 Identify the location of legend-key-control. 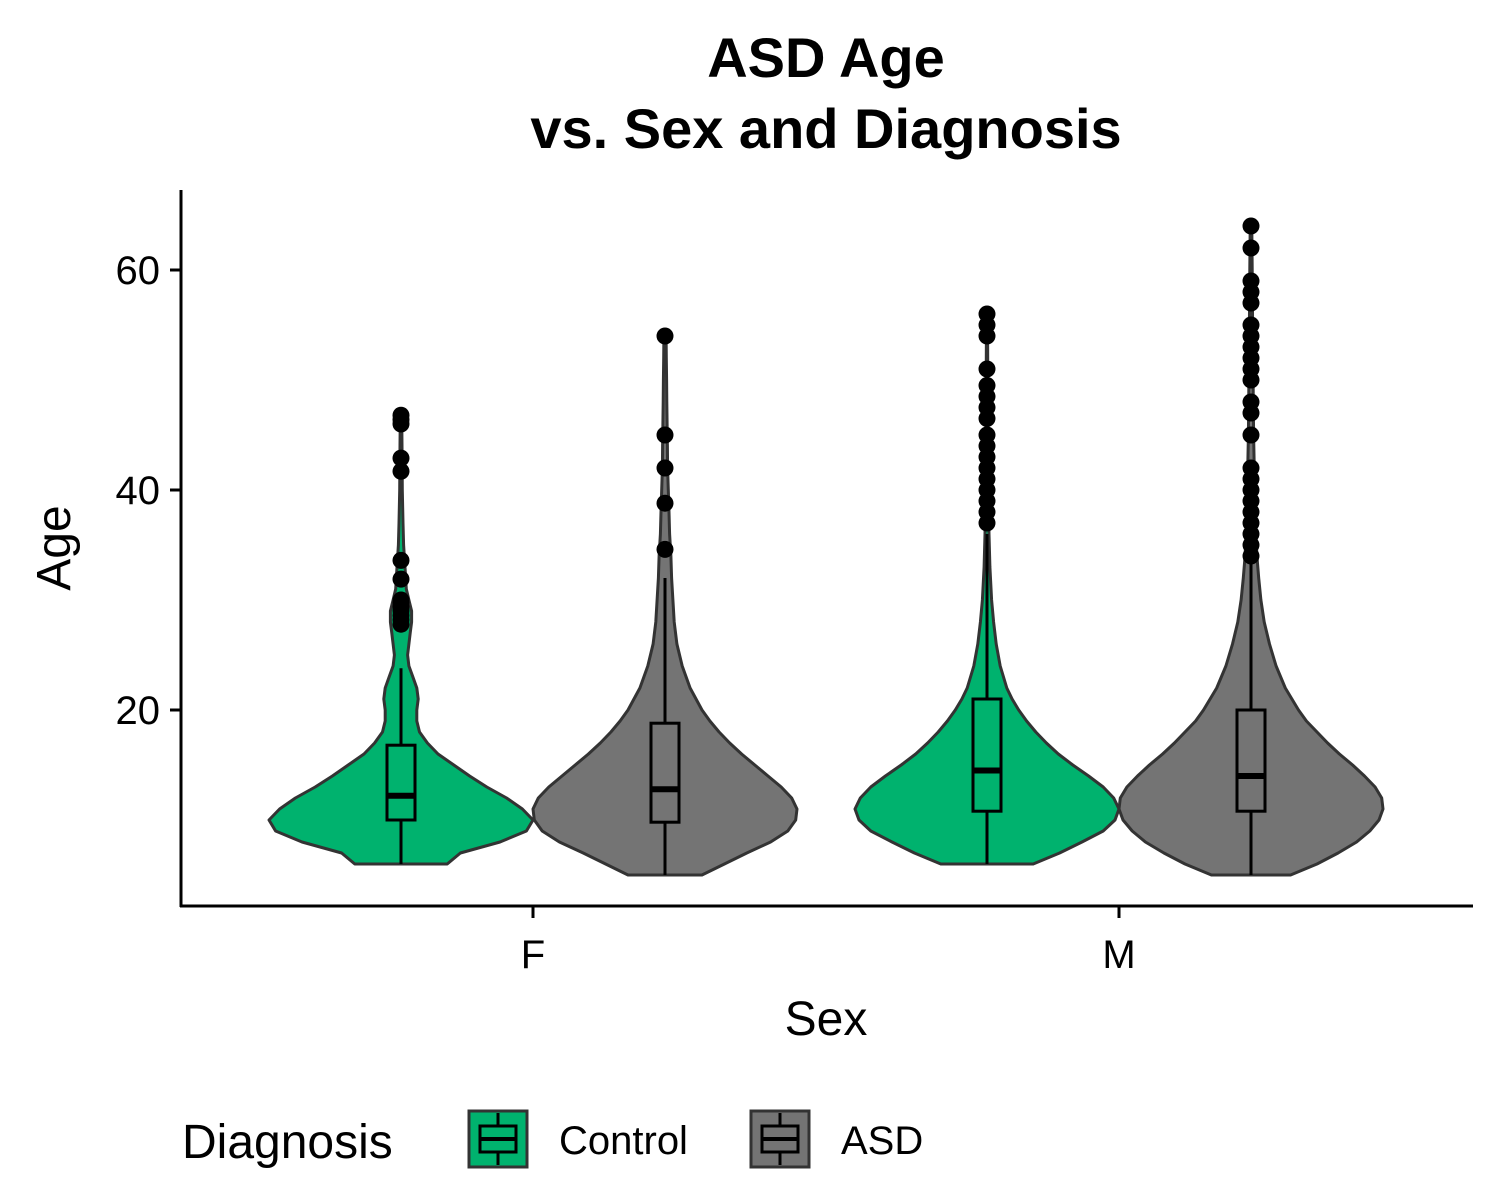
(498, 1139).